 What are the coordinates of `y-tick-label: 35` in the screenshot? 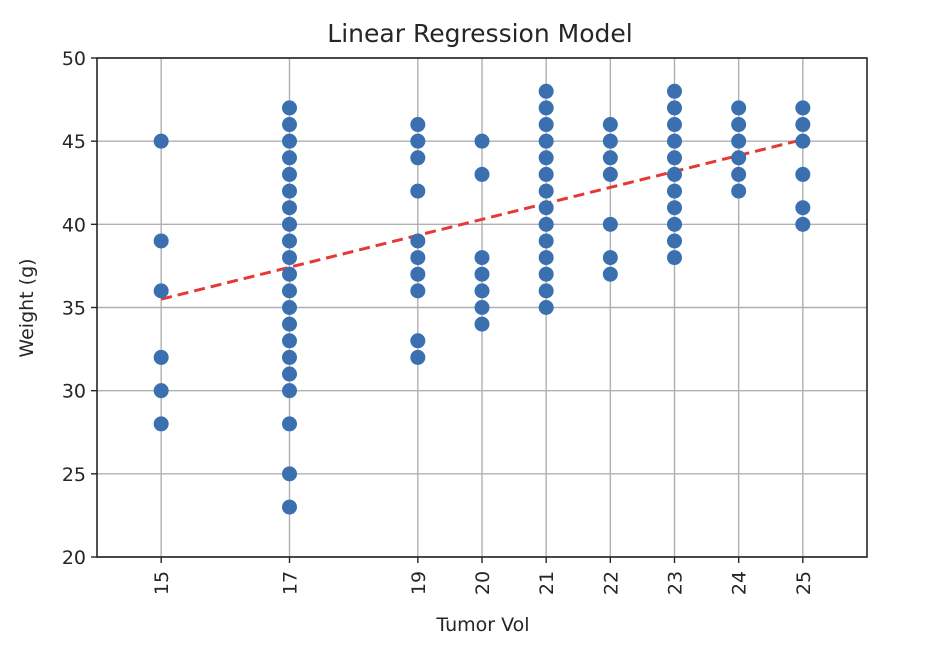 It's located at (74, 309).